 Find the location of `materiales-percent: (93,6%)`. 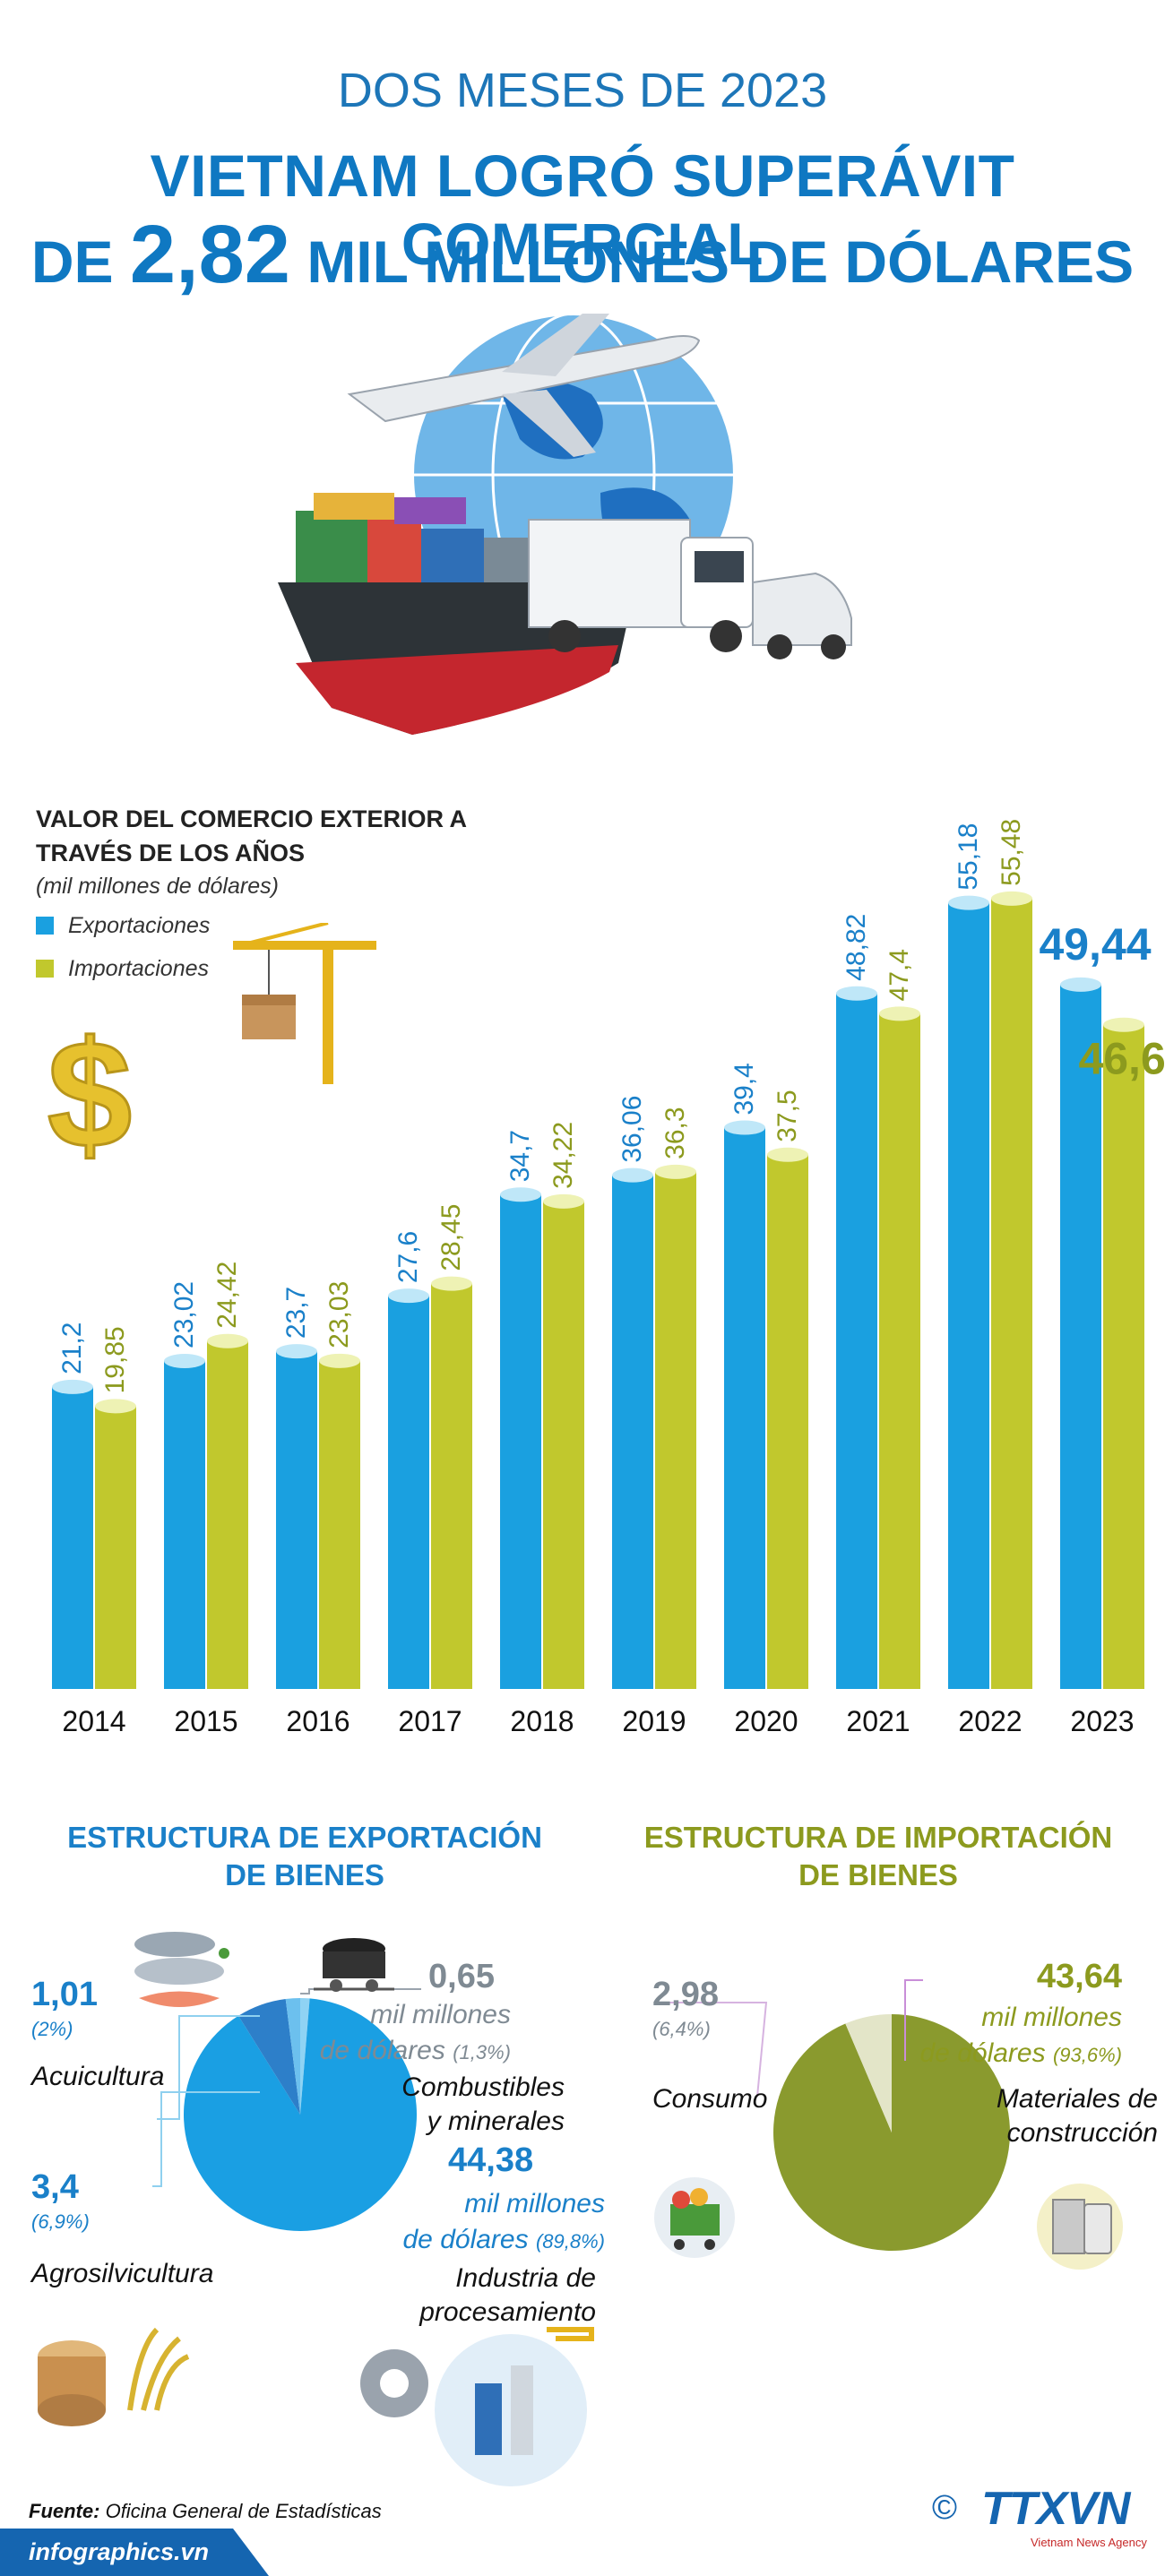

materiales-percent: (93,6%) is located at coordinates (1087, 2055).